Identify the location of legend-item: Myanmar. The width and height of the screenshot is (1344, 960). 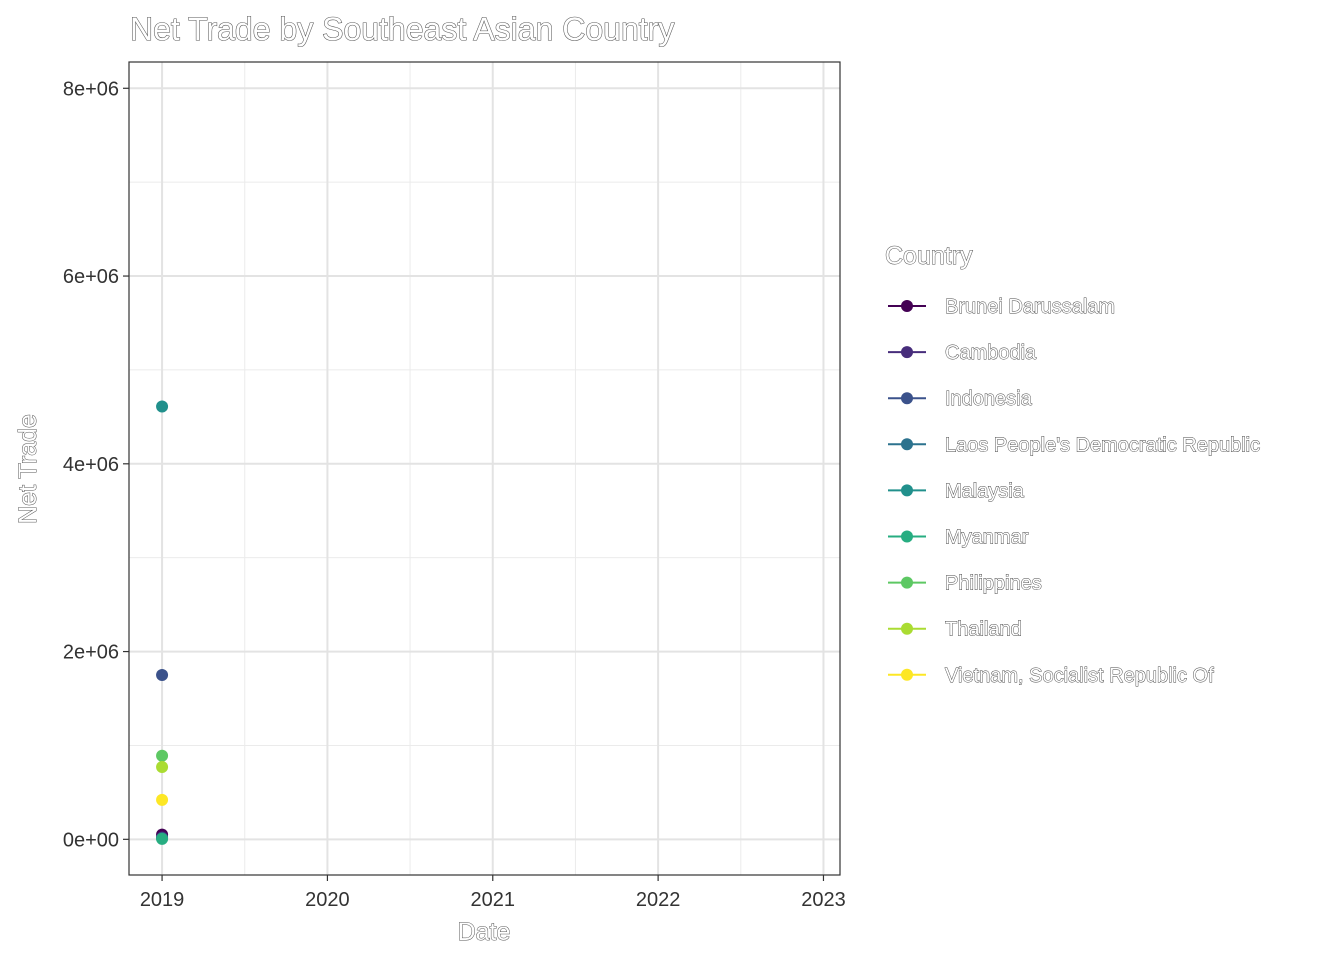
(958, 537).